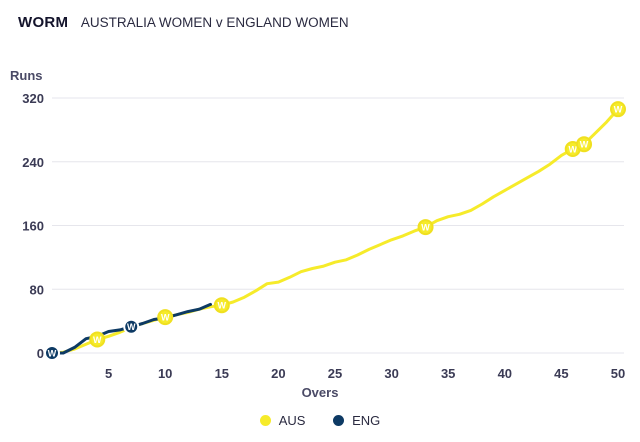 The image size is (640, 442). What do you see at coordinates (391, 373) in the screenshot?
I see `x-tick-label-30: 30` at bounding box center [391, 373].